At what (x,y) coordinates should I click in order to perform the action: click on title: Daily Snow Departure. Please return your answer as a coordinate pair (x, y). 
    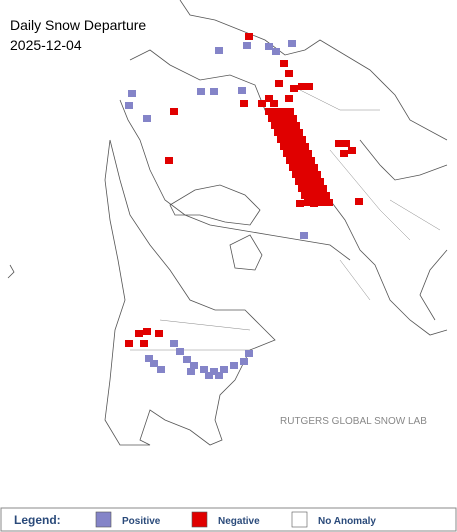
    Looking at the image, I should click on (78, 25).